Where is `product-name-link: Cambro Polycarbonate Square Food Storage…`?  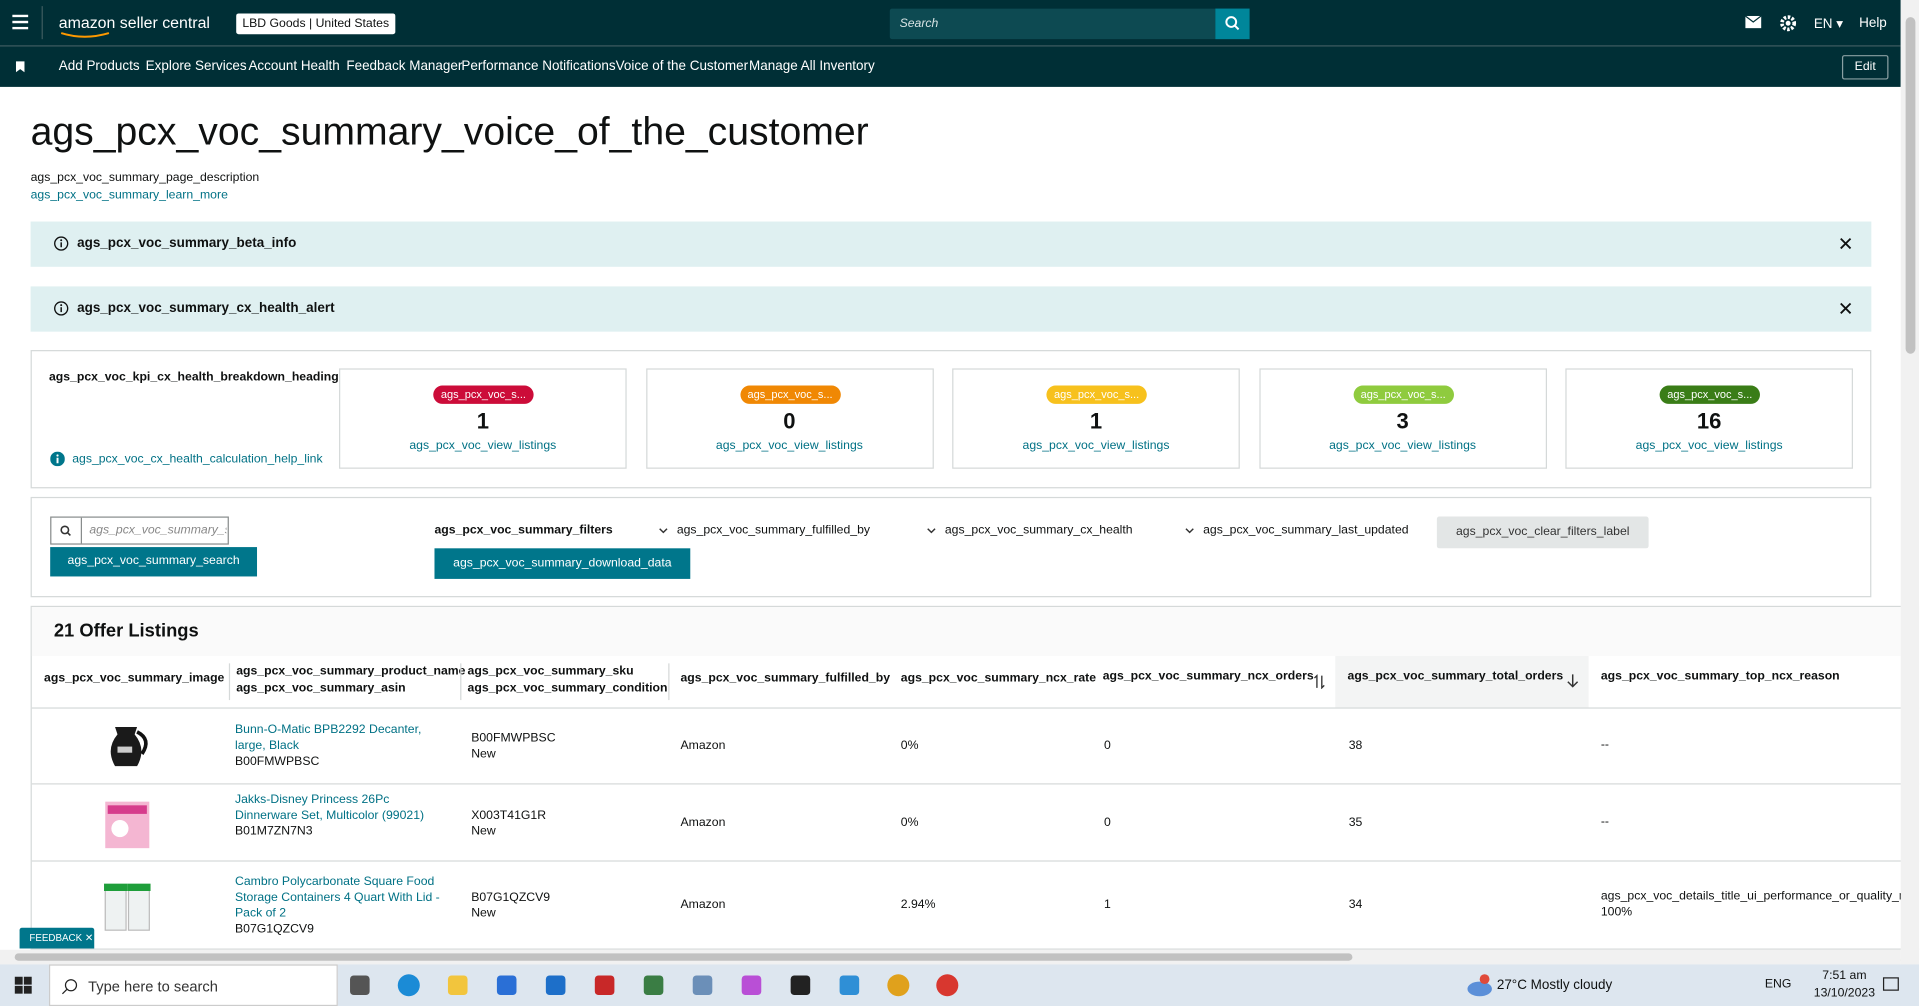
product-name-link: Cambro Polycarbonate Square Food Storage… is located at coordinates (337, 898).